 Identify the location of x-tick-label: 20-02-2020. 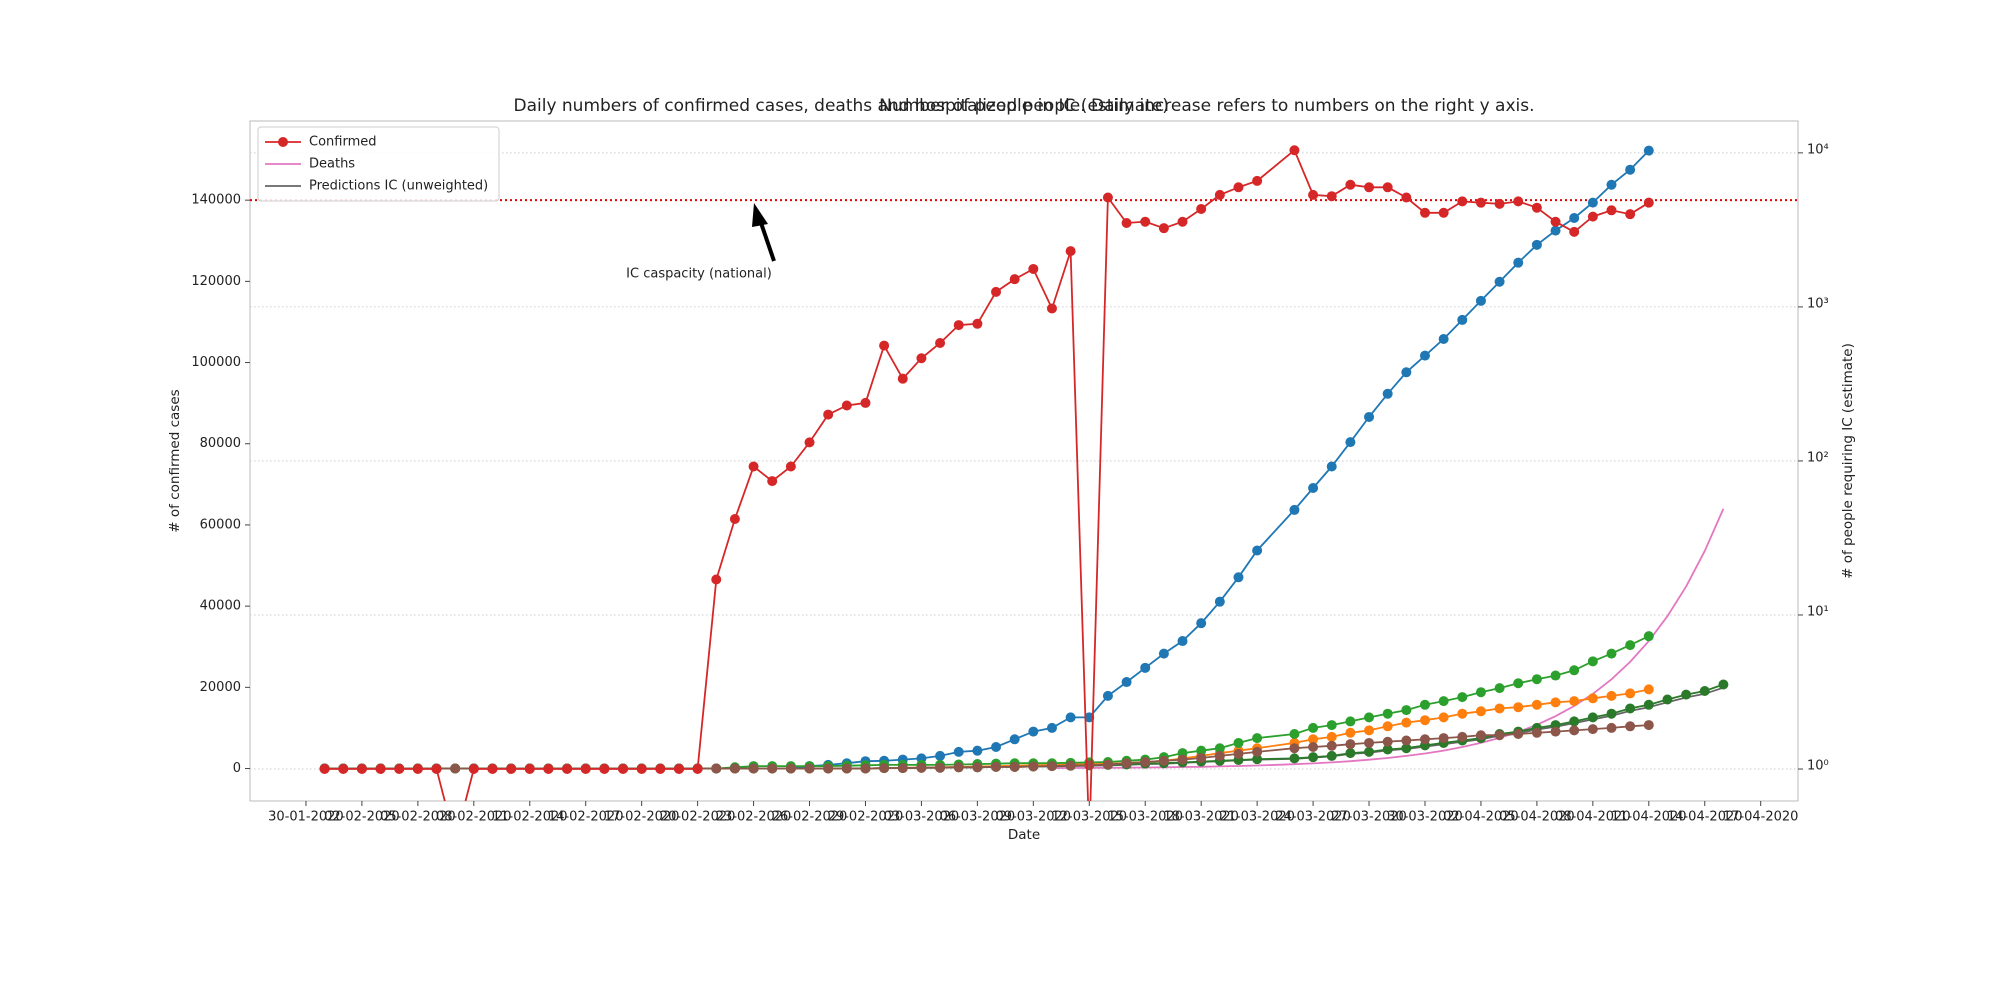
(698, 817).